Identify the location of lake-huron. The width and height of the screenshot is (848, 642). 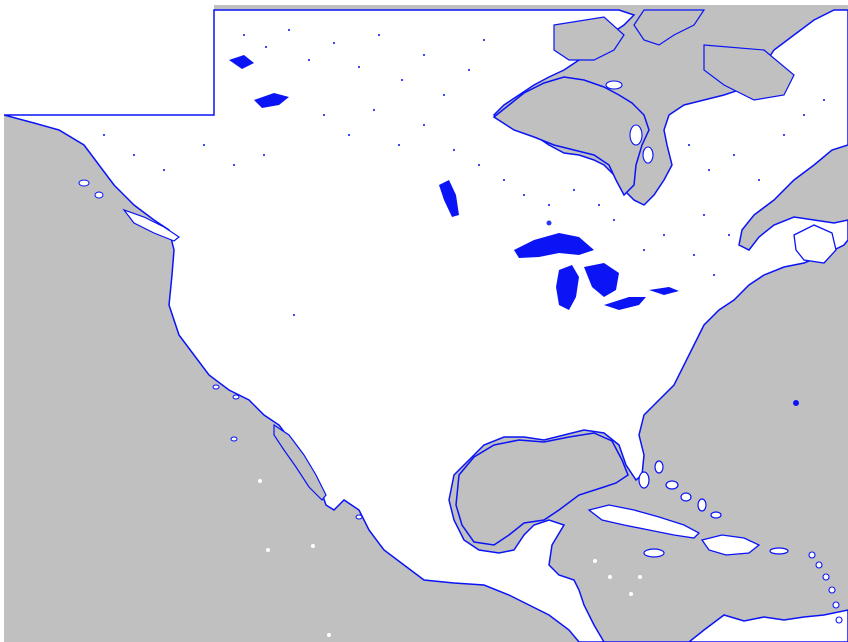
(601, 280).